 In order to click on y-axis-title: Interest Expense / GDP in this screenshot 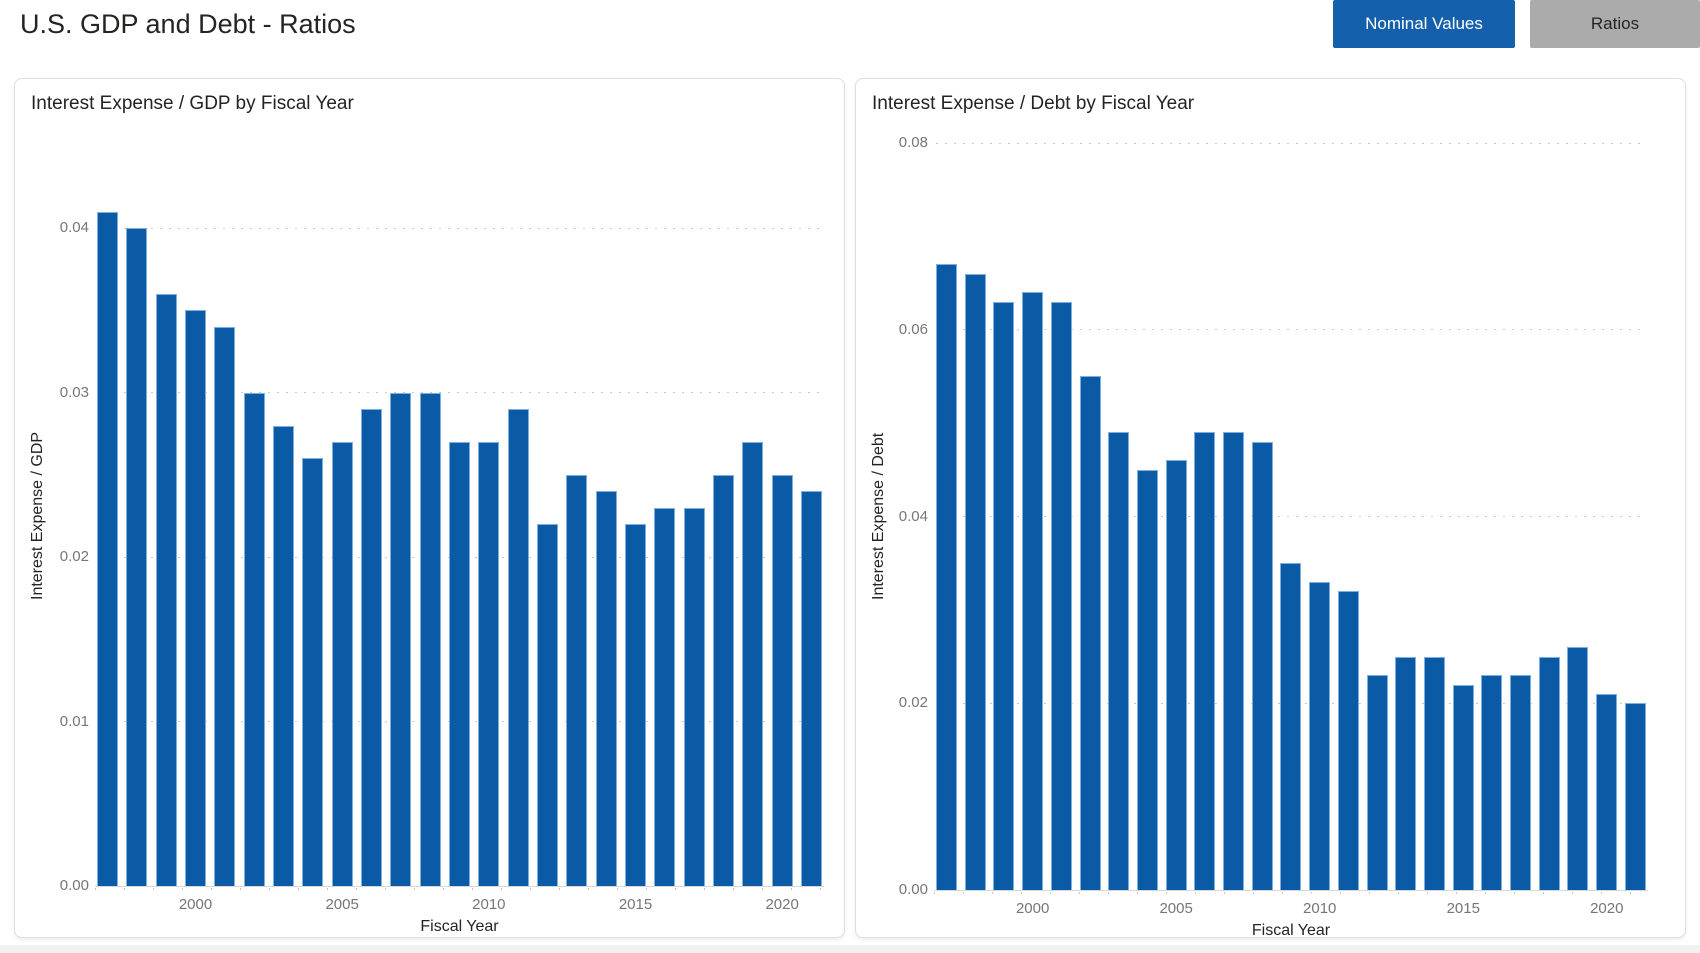, I will do `click(37, 516)`.